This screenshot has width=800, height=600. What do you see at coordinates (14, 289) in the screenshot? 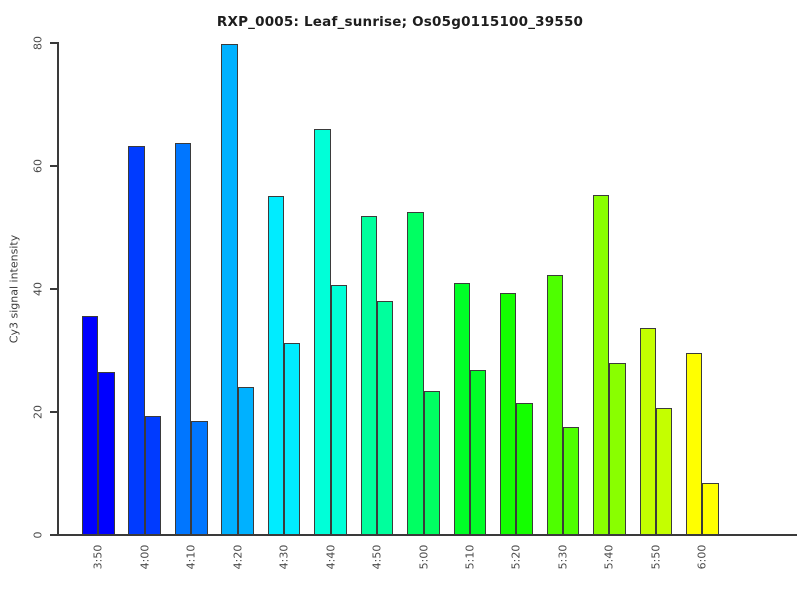
I see `y-axis-label-text: Cy3 signal intensity` at bounding box center [14, 289].